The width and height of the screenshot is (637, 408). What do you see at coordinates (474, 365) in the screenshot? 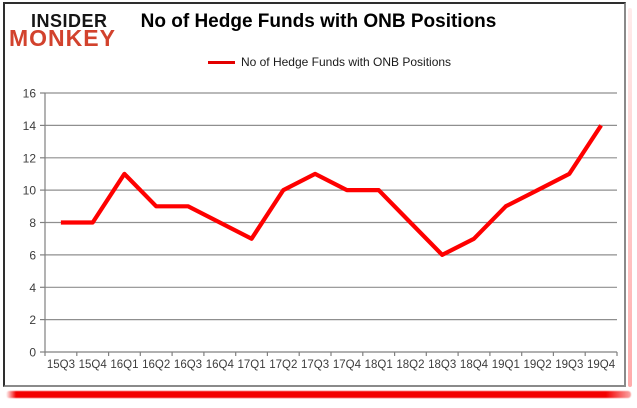
I see `x-axis-tick-label: 18Q4` at bounding box center [474, 365].